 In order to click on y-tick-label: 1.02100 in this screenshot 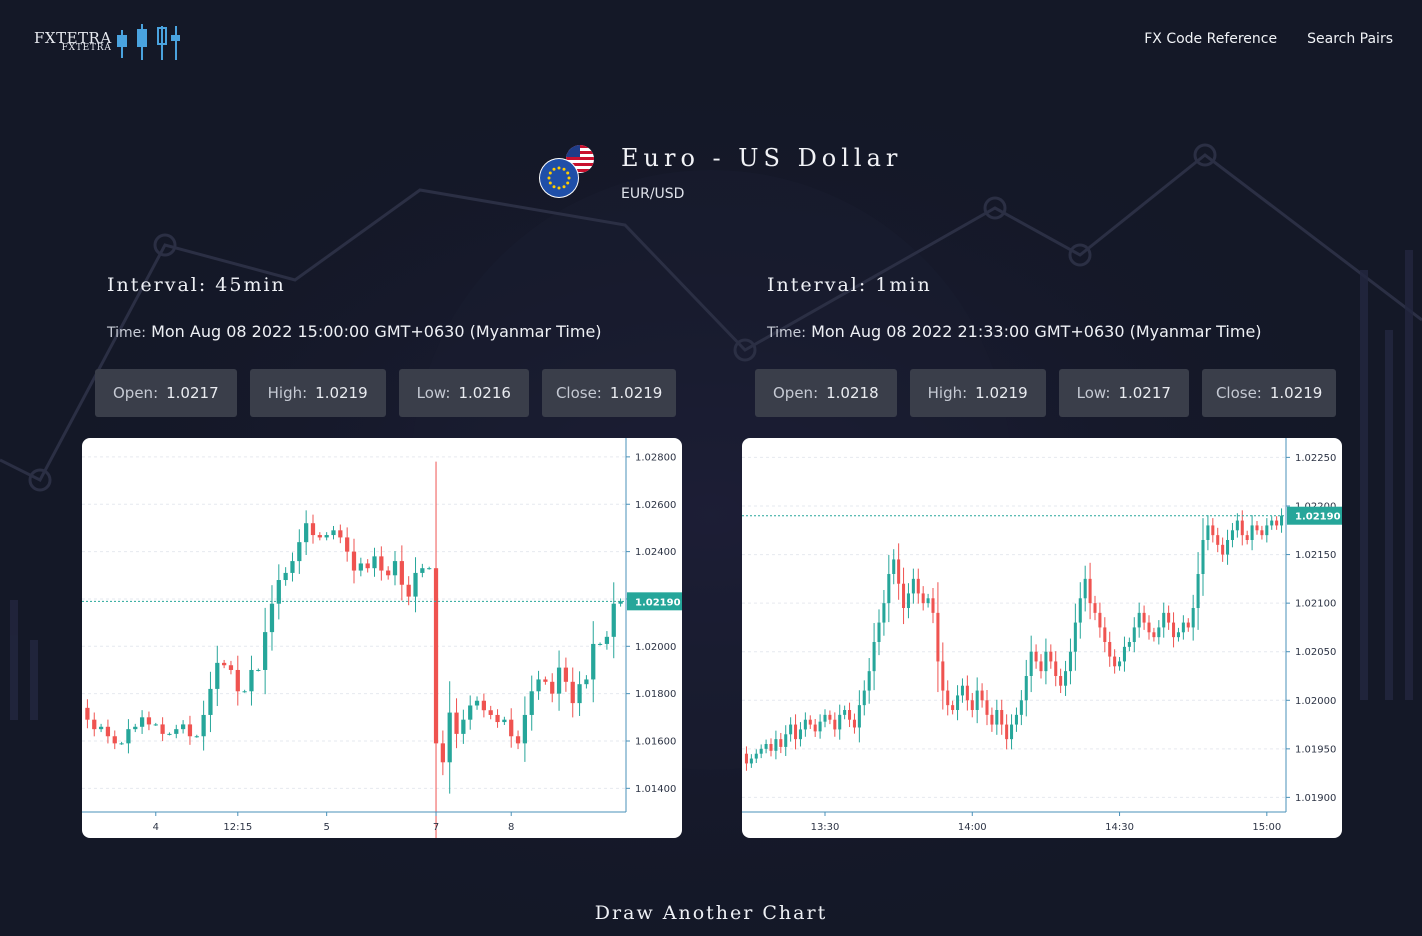, I will do `click(1315, 604)`.